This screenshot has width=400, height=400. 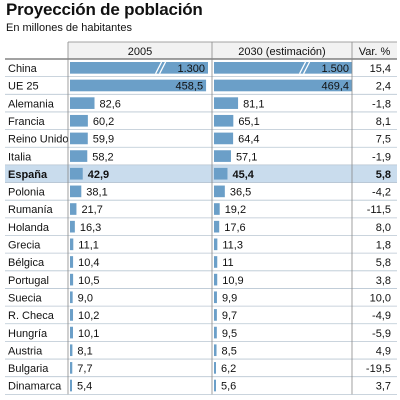 What do you see at coordinates (110, 104) in the screenshot?
I see `data-label-2005: 82,6` at bounding box center [110, 104].